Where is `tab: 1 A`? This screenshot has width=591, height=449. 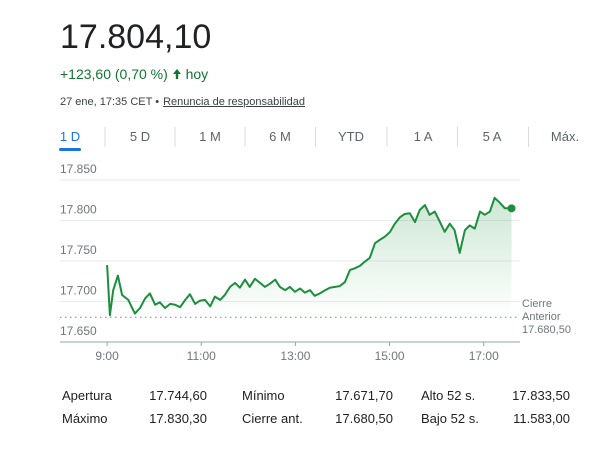 tab: 1 A is located at coordinates (423, 136).